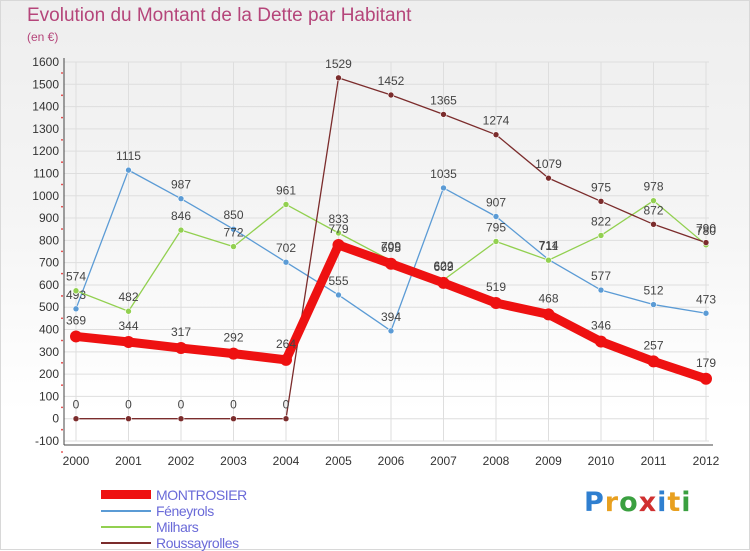 This screenshot has height=551, width=750. What do you see at coordinates (601, 276) in the screenshot?
I see `data-label: 577` at bounding box center [601, 276].